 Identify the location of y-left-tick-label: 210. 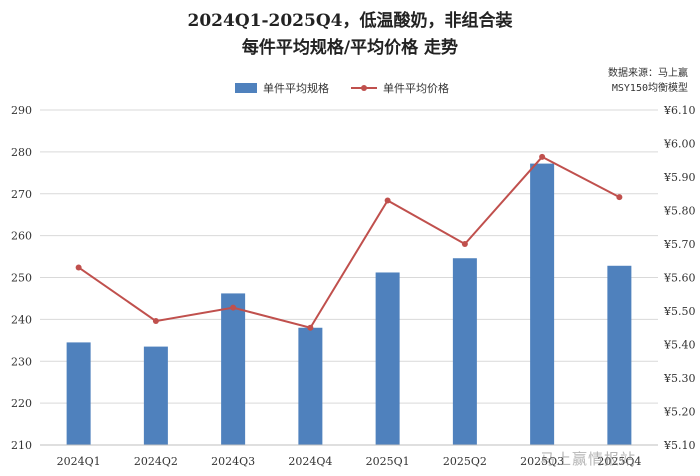
(21, 445).